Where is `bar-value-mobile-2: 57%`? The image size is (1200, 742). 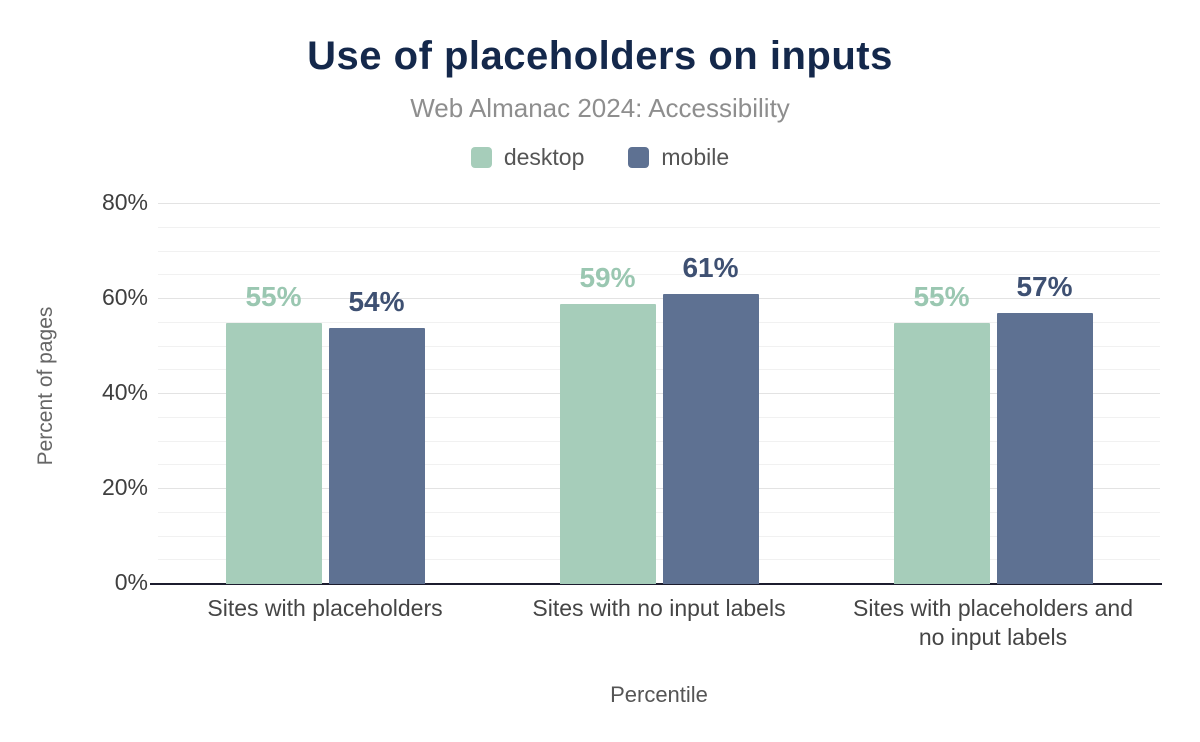 bar-value-mobile-2: 57% is located at coordinates (1044, 287).